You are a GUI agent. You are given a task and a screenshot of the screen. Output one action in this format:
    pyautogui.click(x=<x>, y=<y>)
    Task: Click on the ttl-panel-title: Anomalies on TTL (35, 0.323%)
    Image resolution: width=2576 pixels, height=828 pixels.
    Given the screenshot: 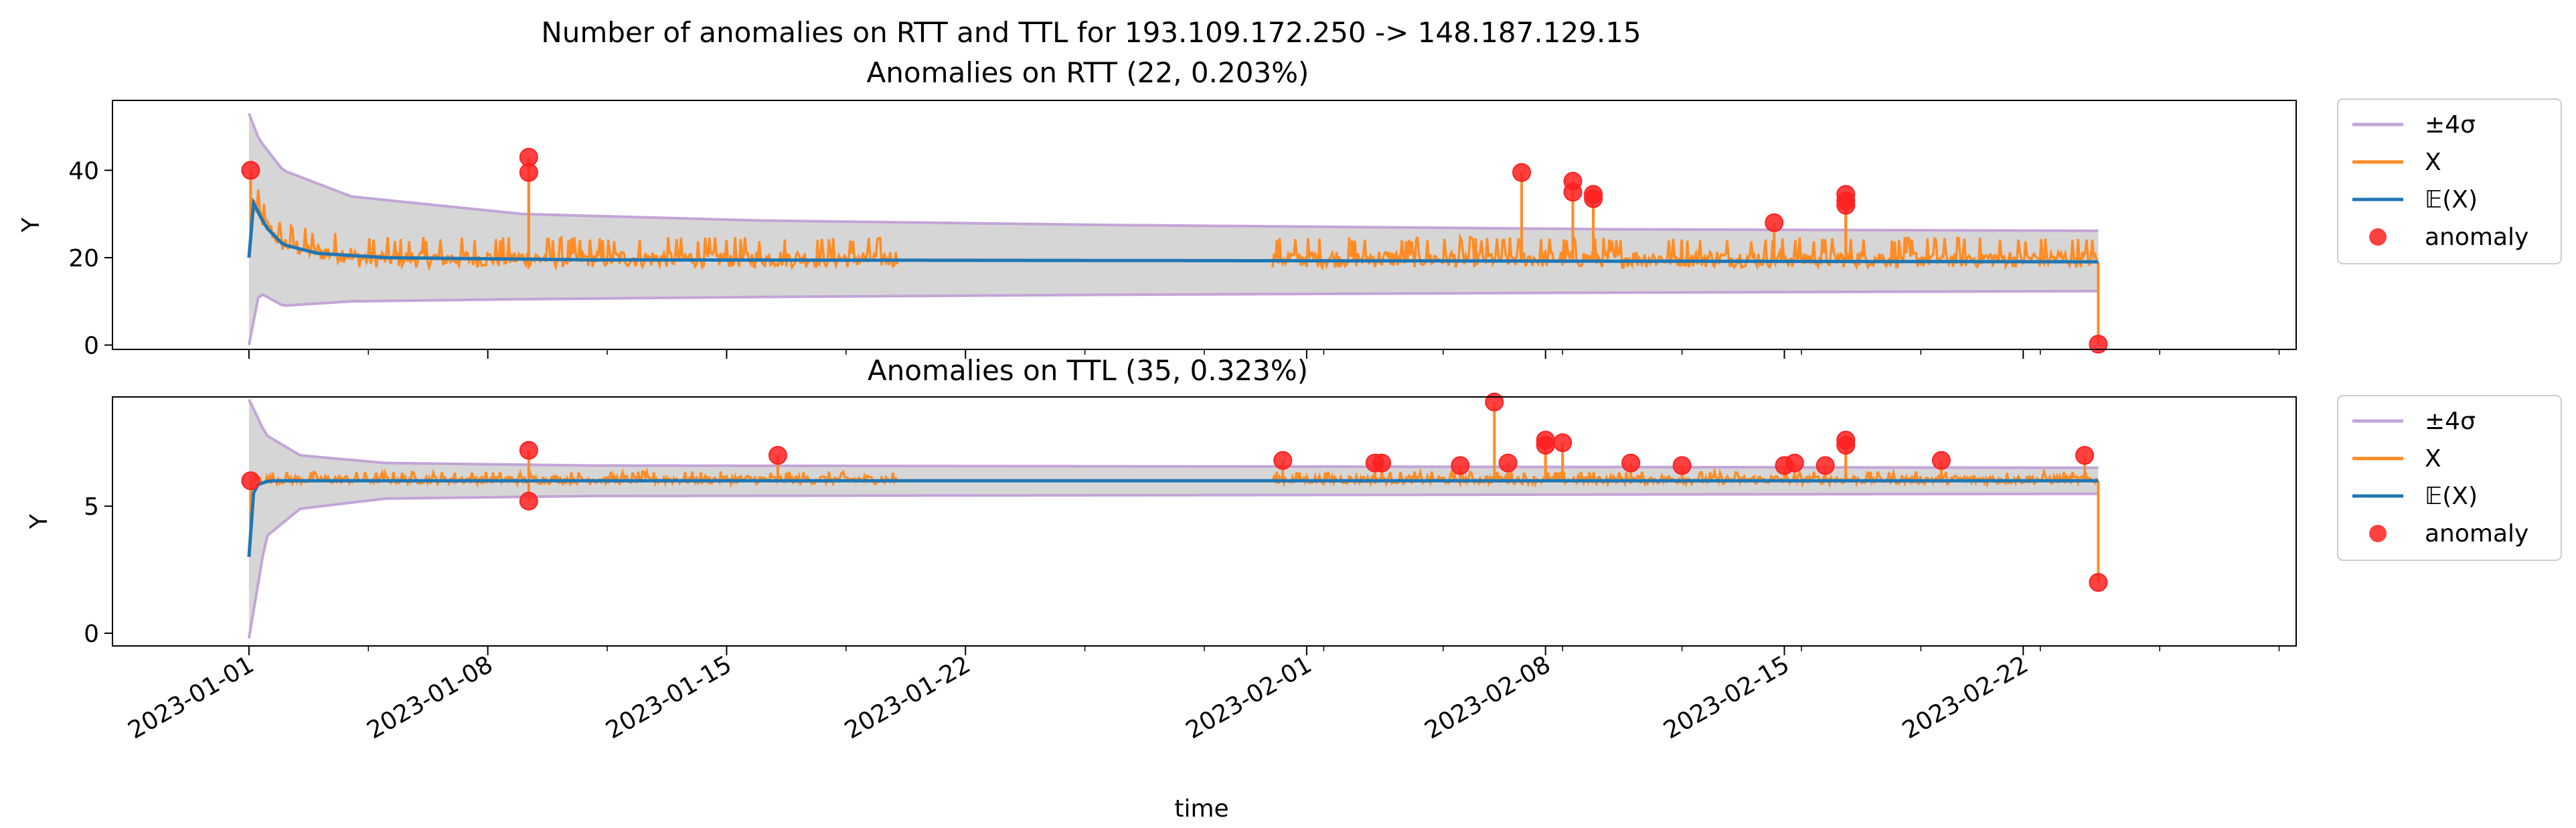 What is the action you would take?
    pyautogui.click(x=1088, y=370)
    